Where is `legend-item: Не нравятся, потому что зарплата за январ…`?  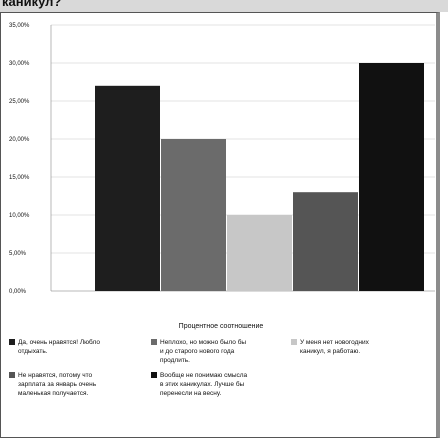
legend-item: Не нравятся, потому что зарплата за январ… is located at coordinates (80, 384).